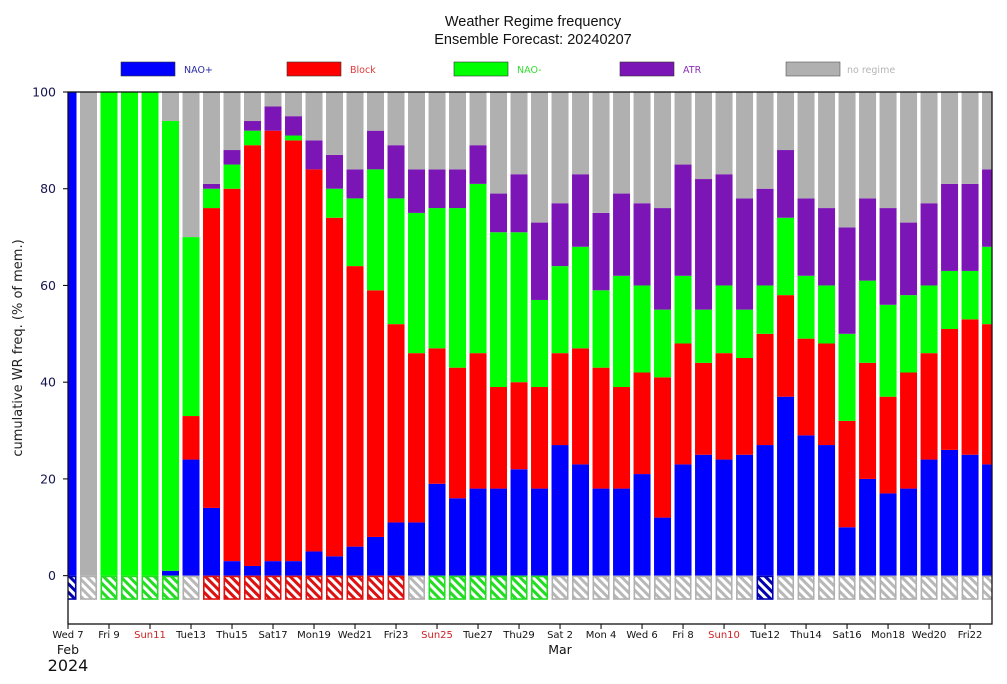  Describe the element at coordinates (48, 188) in the screenshot. I see `y-tick-label: 80` at that location.